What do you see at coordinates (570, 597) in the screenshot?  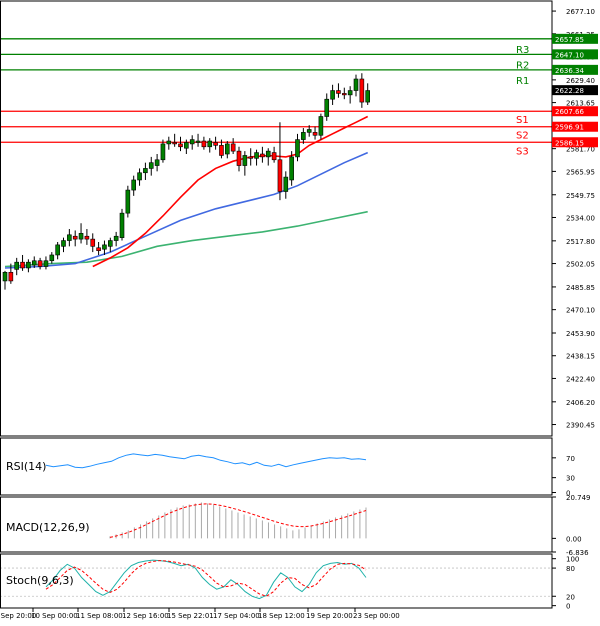 I see `stoch-tick-label: 20` at bounding box center [570, 597].